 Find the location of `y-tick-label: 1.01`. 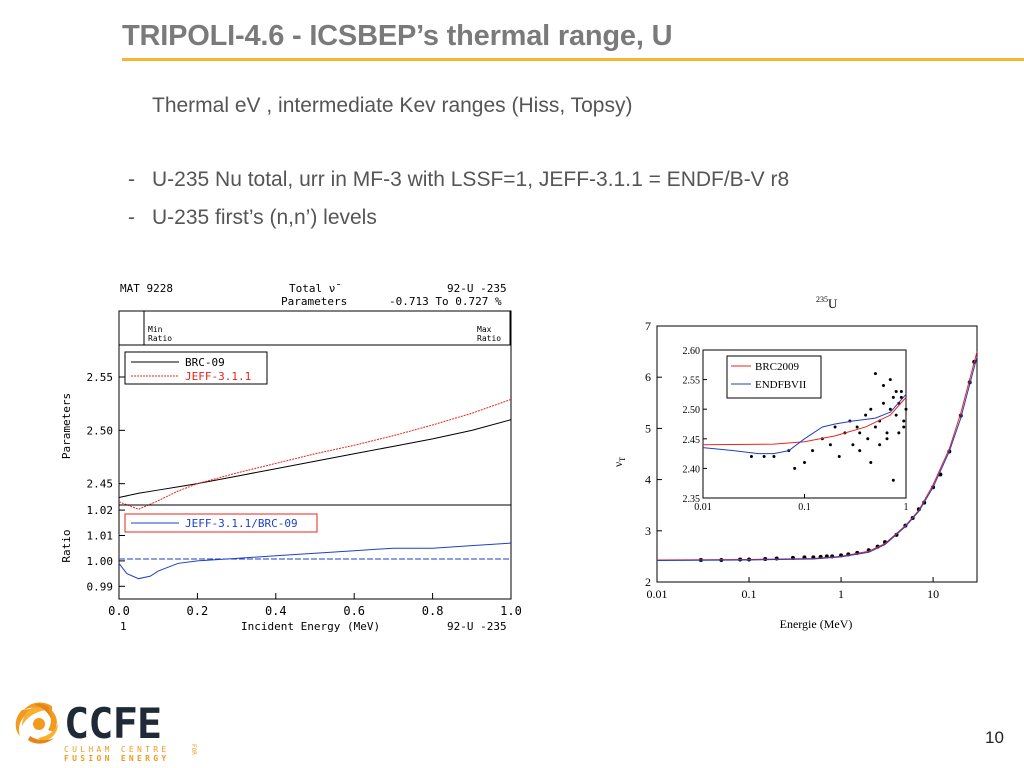

y-tick-label: 1.01 is located at coordinates (100, 535).